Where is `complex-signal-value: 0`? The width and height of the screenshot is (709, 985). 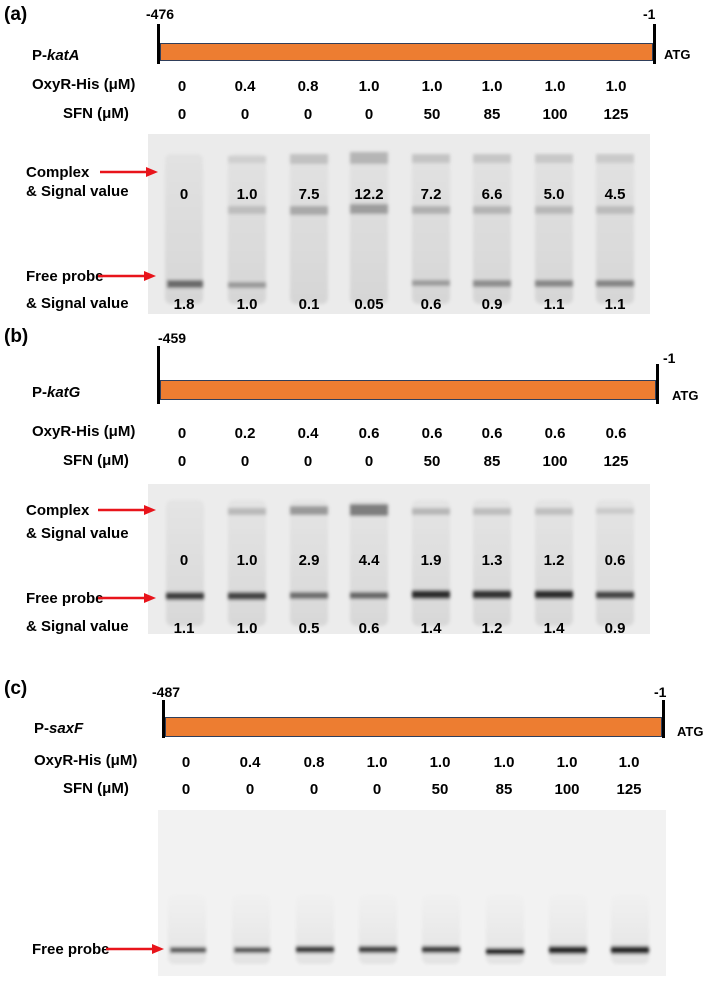 complex-signal-value: 0 is located at coordinates (184, 560).